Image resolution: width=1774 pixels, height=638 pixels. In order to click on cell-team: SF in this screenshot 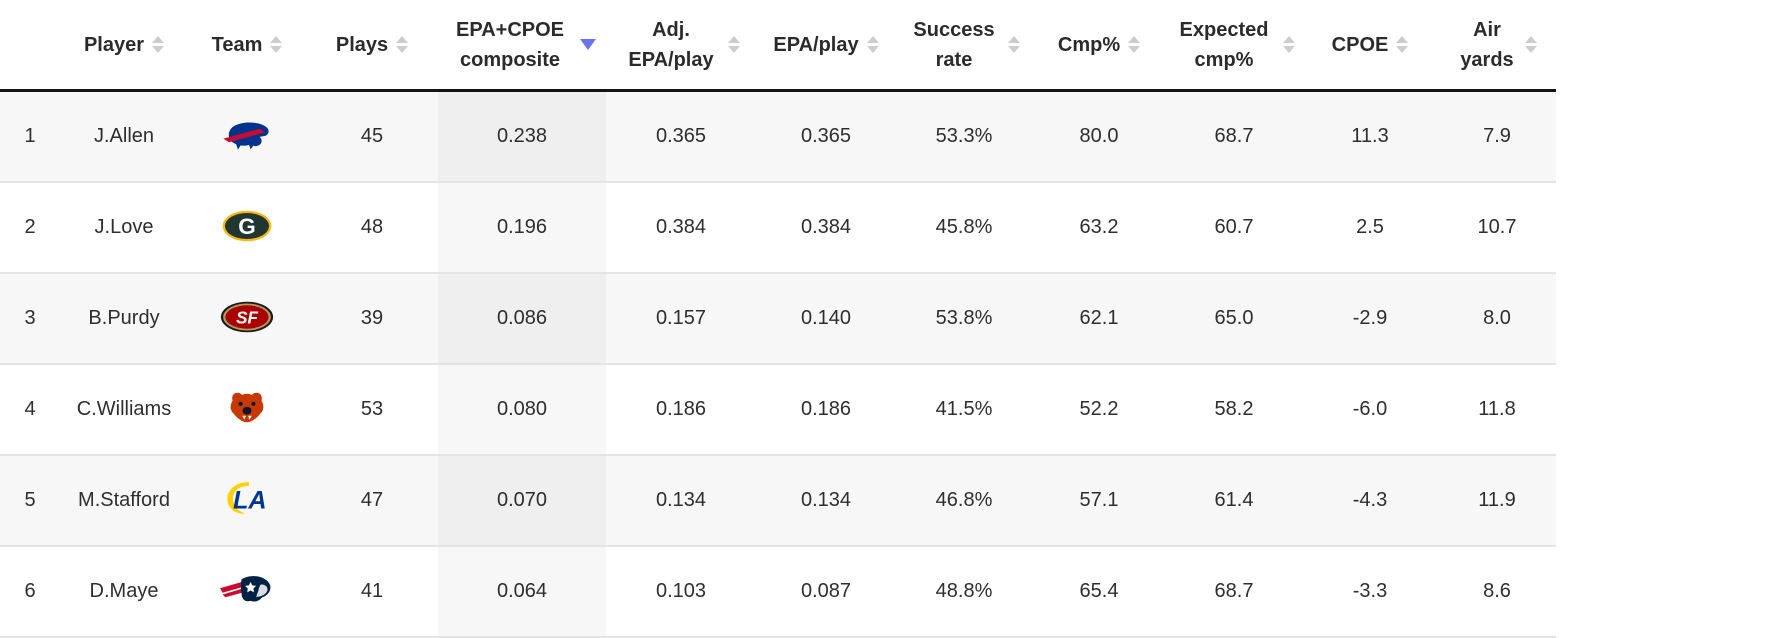, I will do `click(247, 319)`.